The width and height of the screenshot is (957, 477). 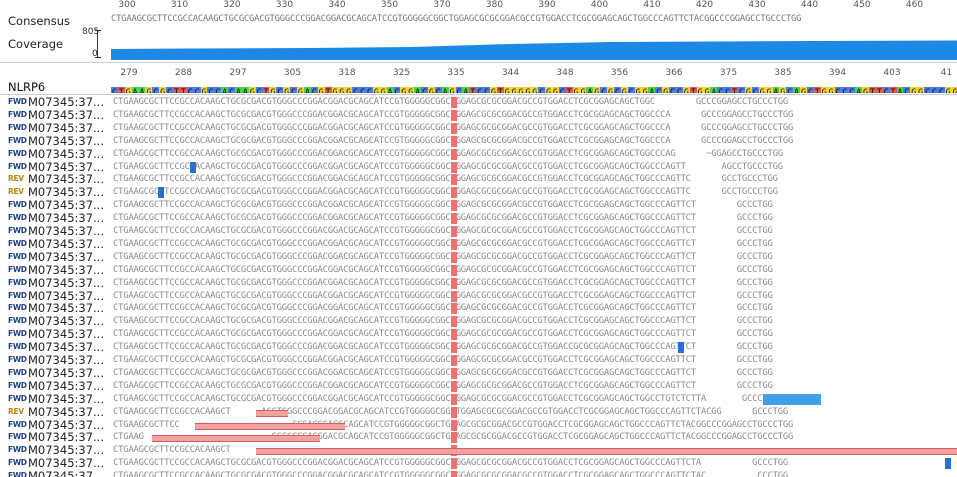 What do you see at coordinates (179, 5) in the screenshot?
I see `ruler-tick-label: 310` at bounding box center [179, 5].